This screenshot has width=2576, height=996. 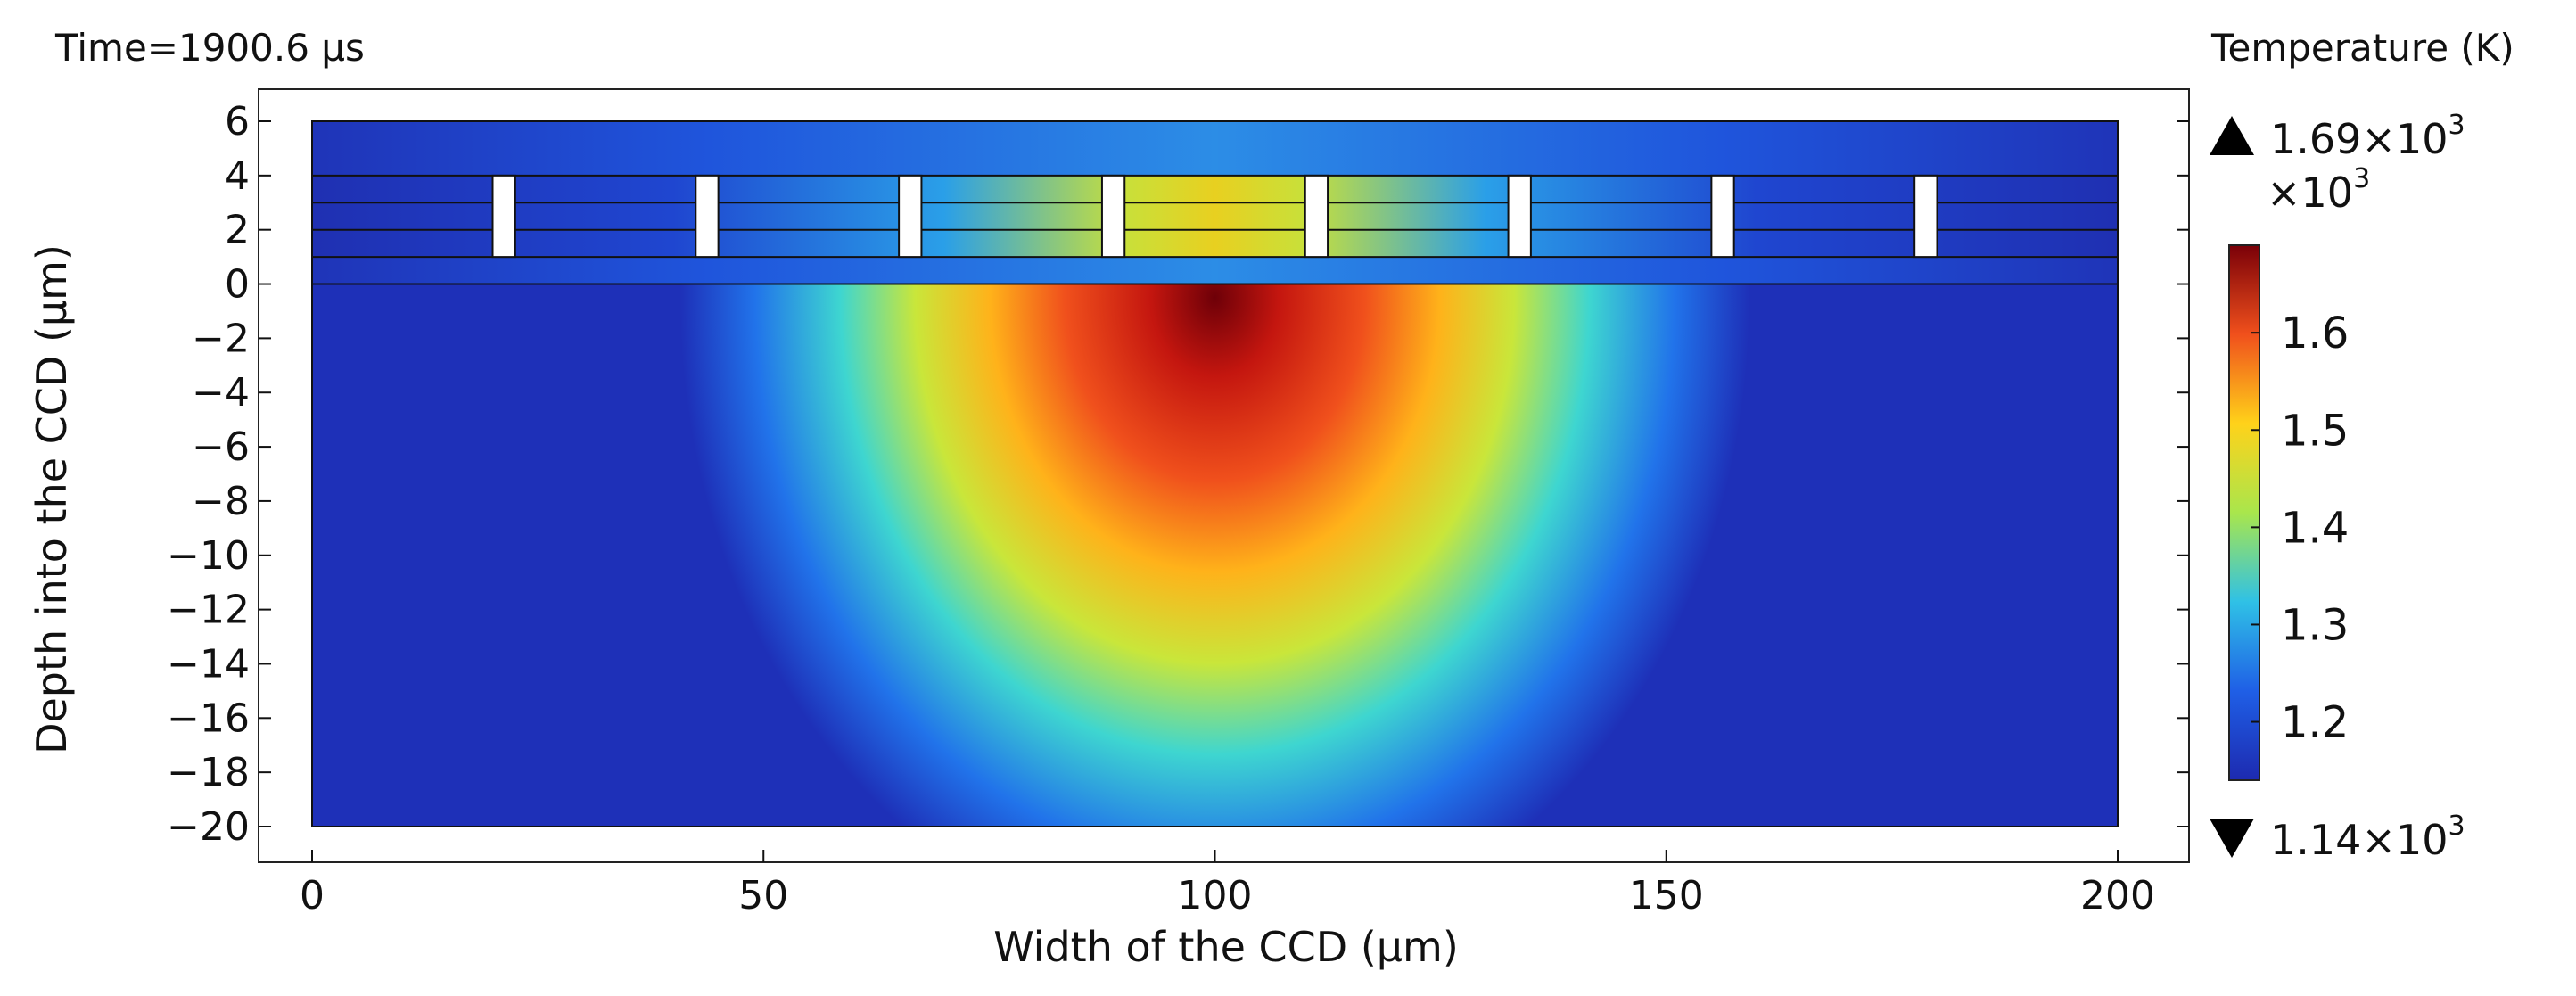 What do you see at coordinates (2359, 139) in the screenshot?
I see `colorbar-max-label: 1.69×10` at bounding box center [2359, 139].